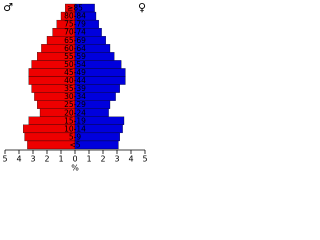  What do you see at coordinates (75, 40) in the screenshot?
I see `y-tick-label: 65-69` at bounding box center [75, 40].